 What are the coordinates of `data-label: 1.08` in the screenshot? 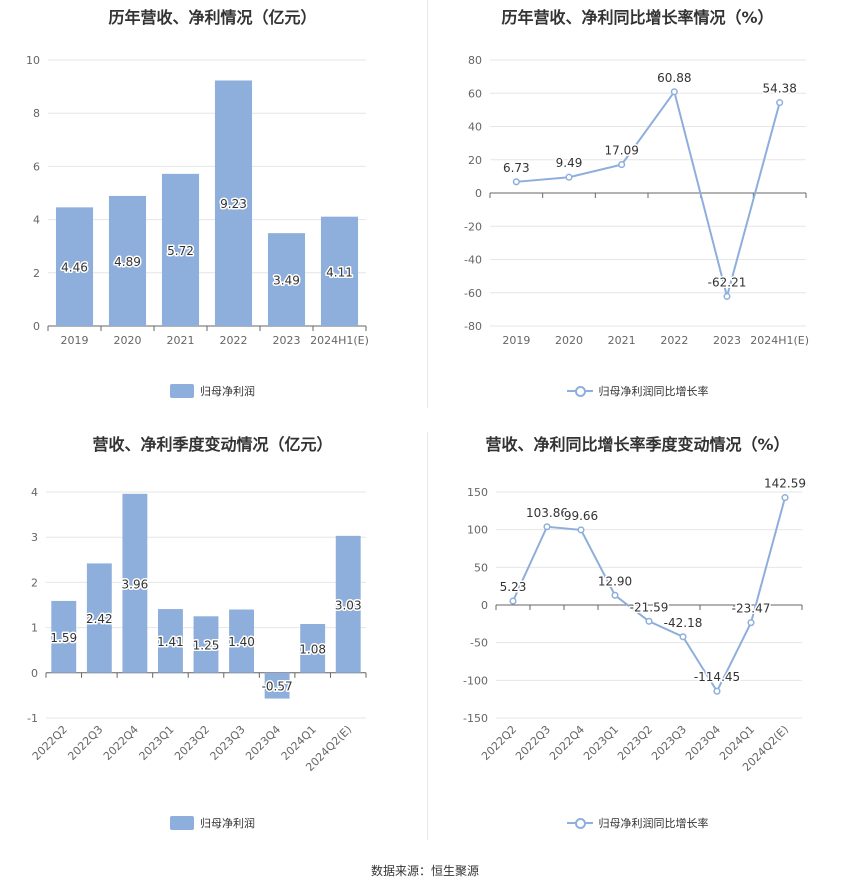 It's located at (312, 649).